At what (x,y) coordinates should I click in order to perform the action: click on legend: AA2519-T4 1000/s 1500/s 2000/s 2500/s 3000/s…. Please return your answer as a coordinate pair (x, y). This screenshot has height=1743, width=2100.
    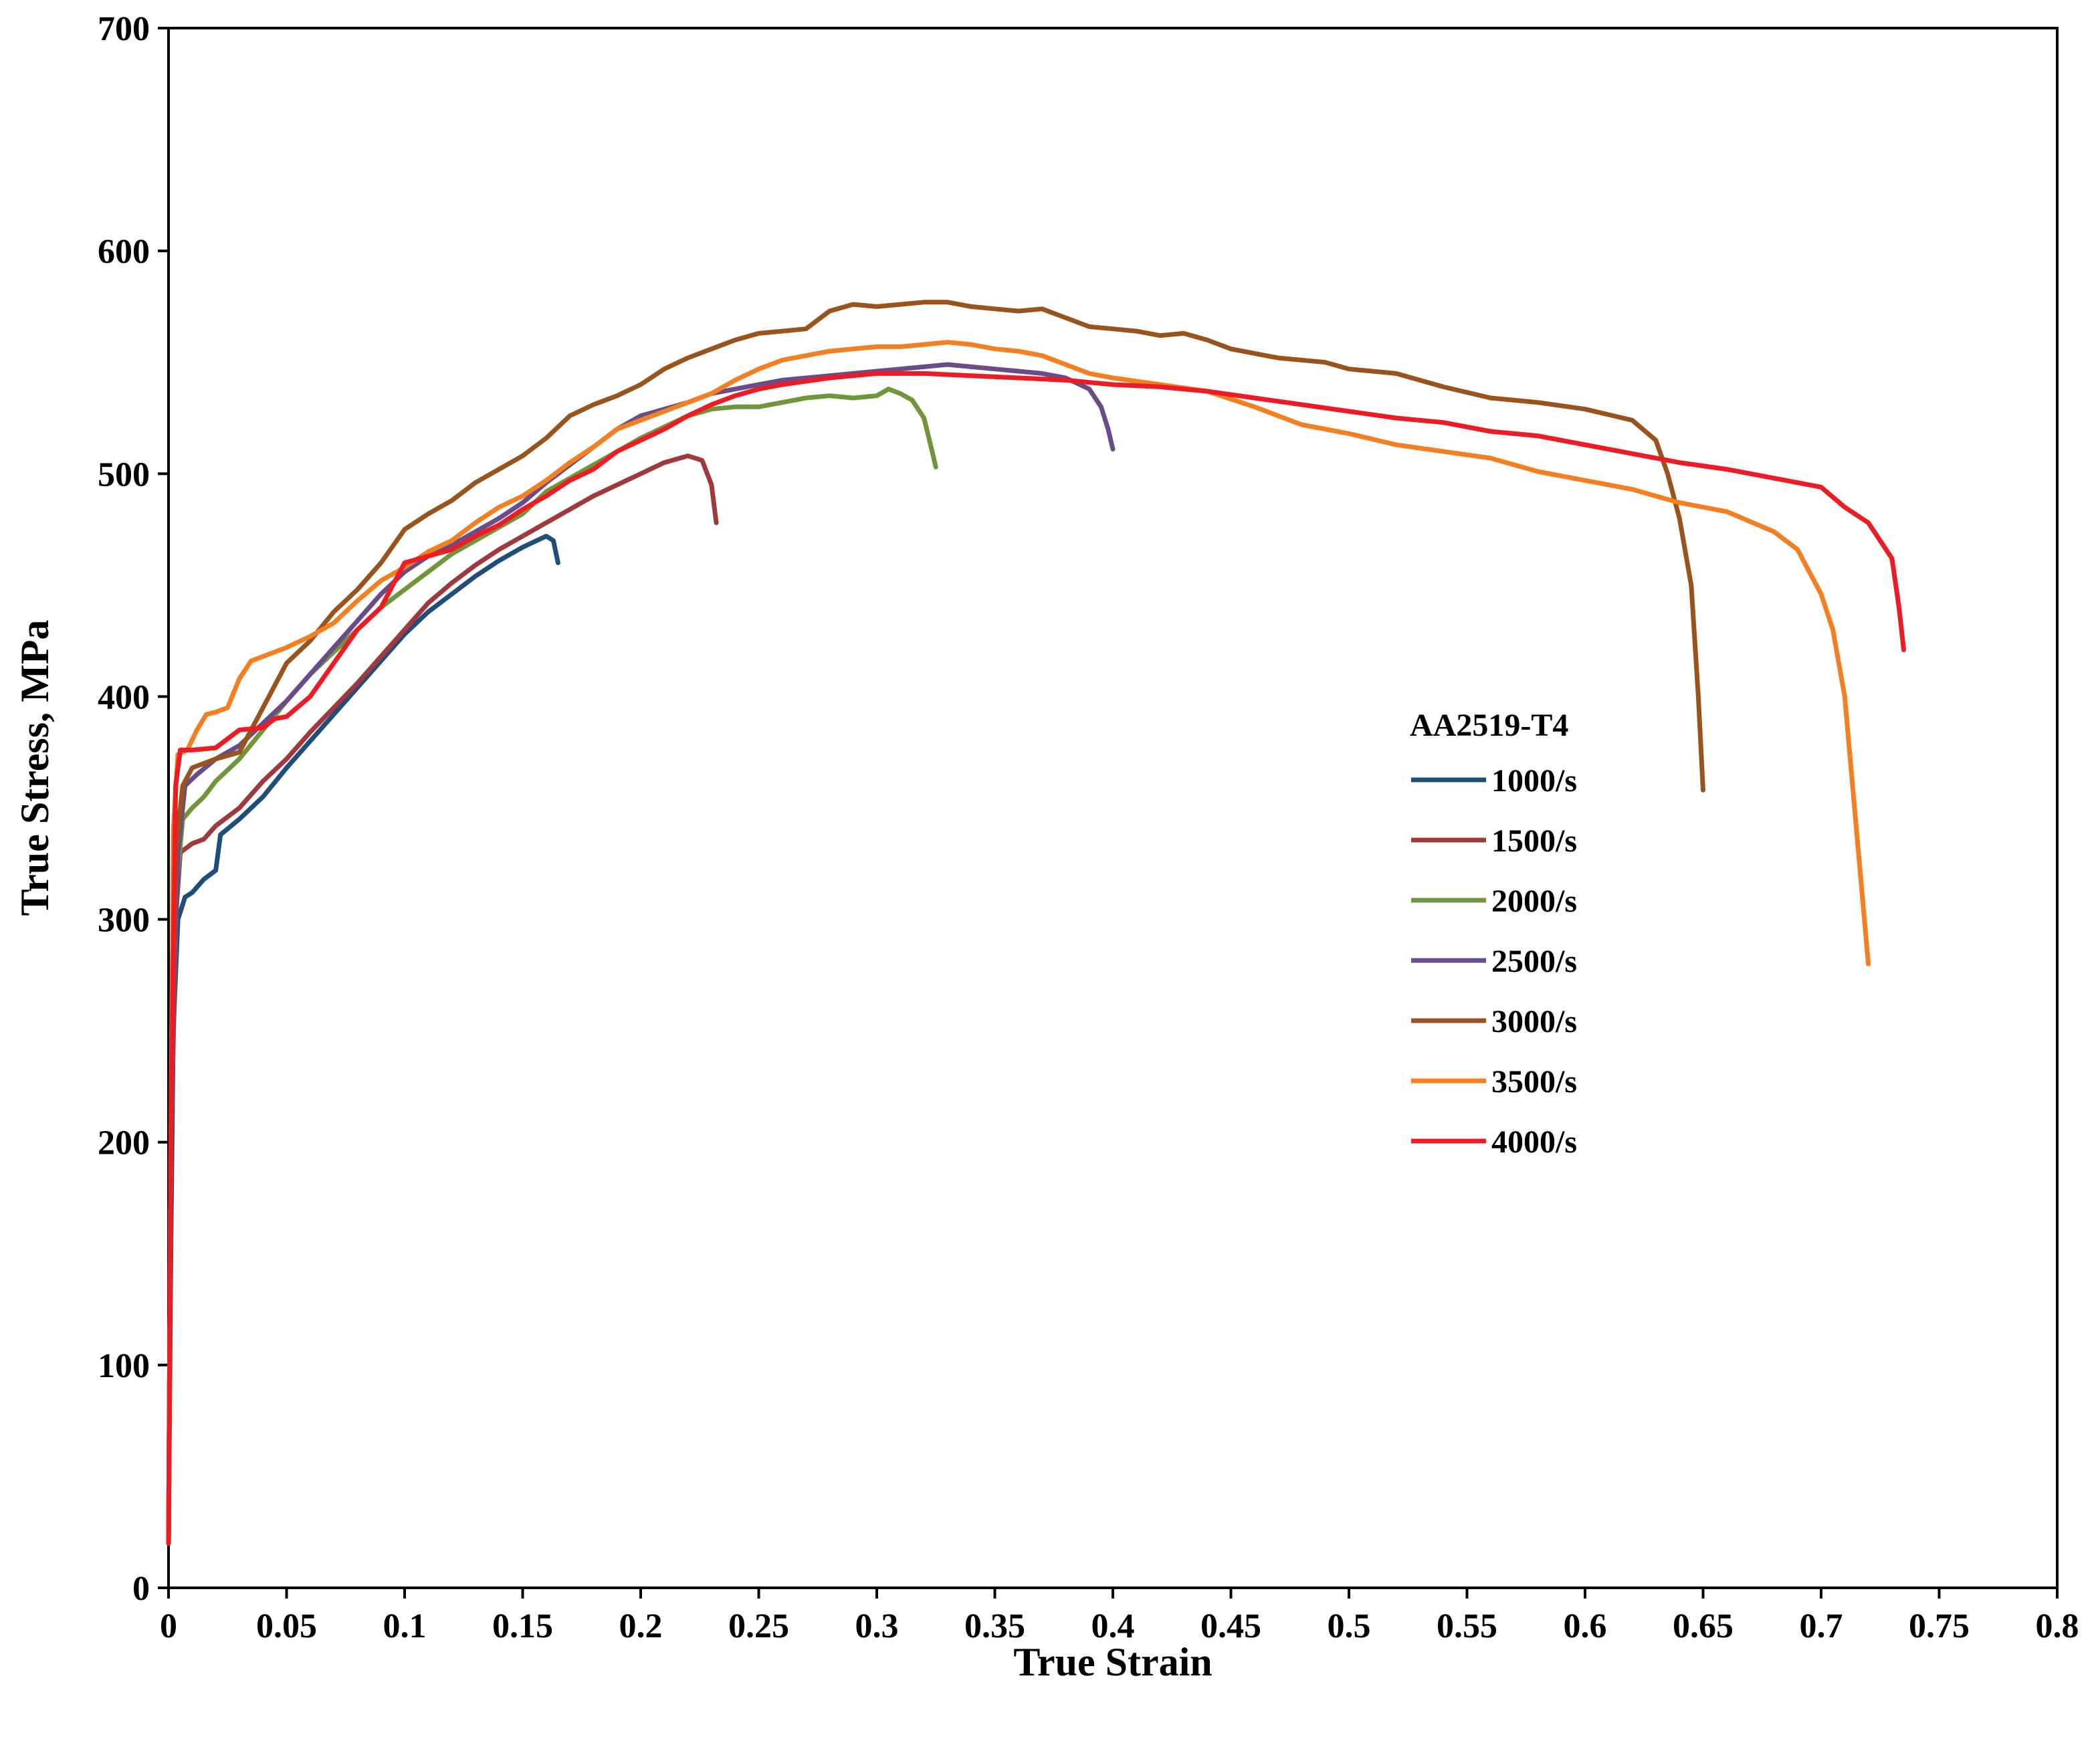
    Looking at the image, I should click on (1493, 934).